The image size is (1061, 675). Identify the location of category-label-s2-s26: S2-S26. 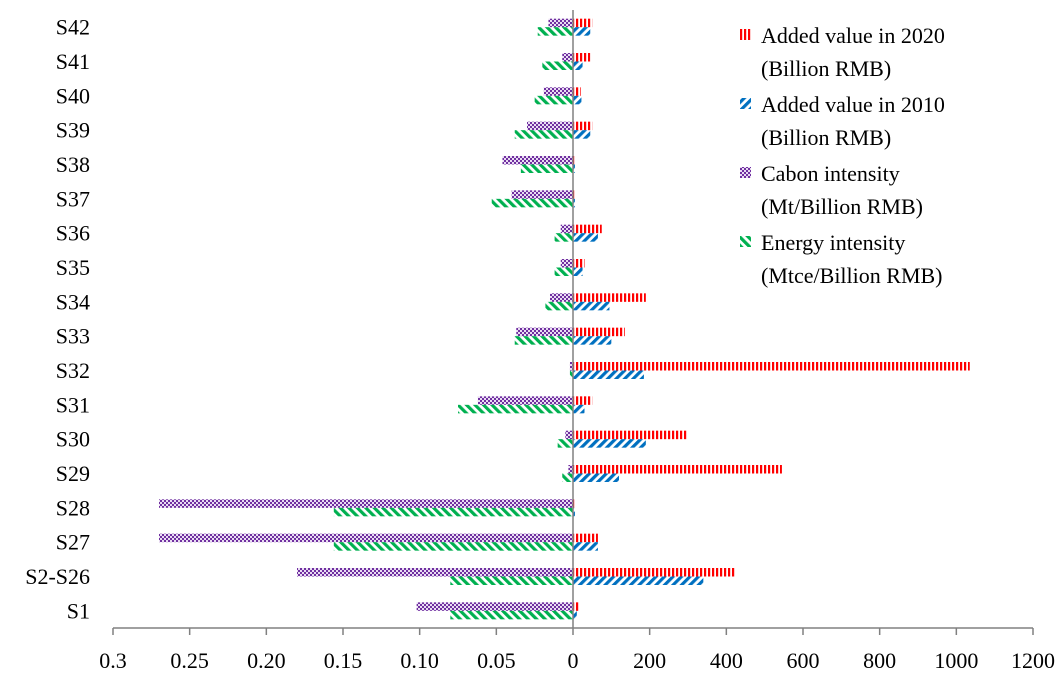
(57, 576).